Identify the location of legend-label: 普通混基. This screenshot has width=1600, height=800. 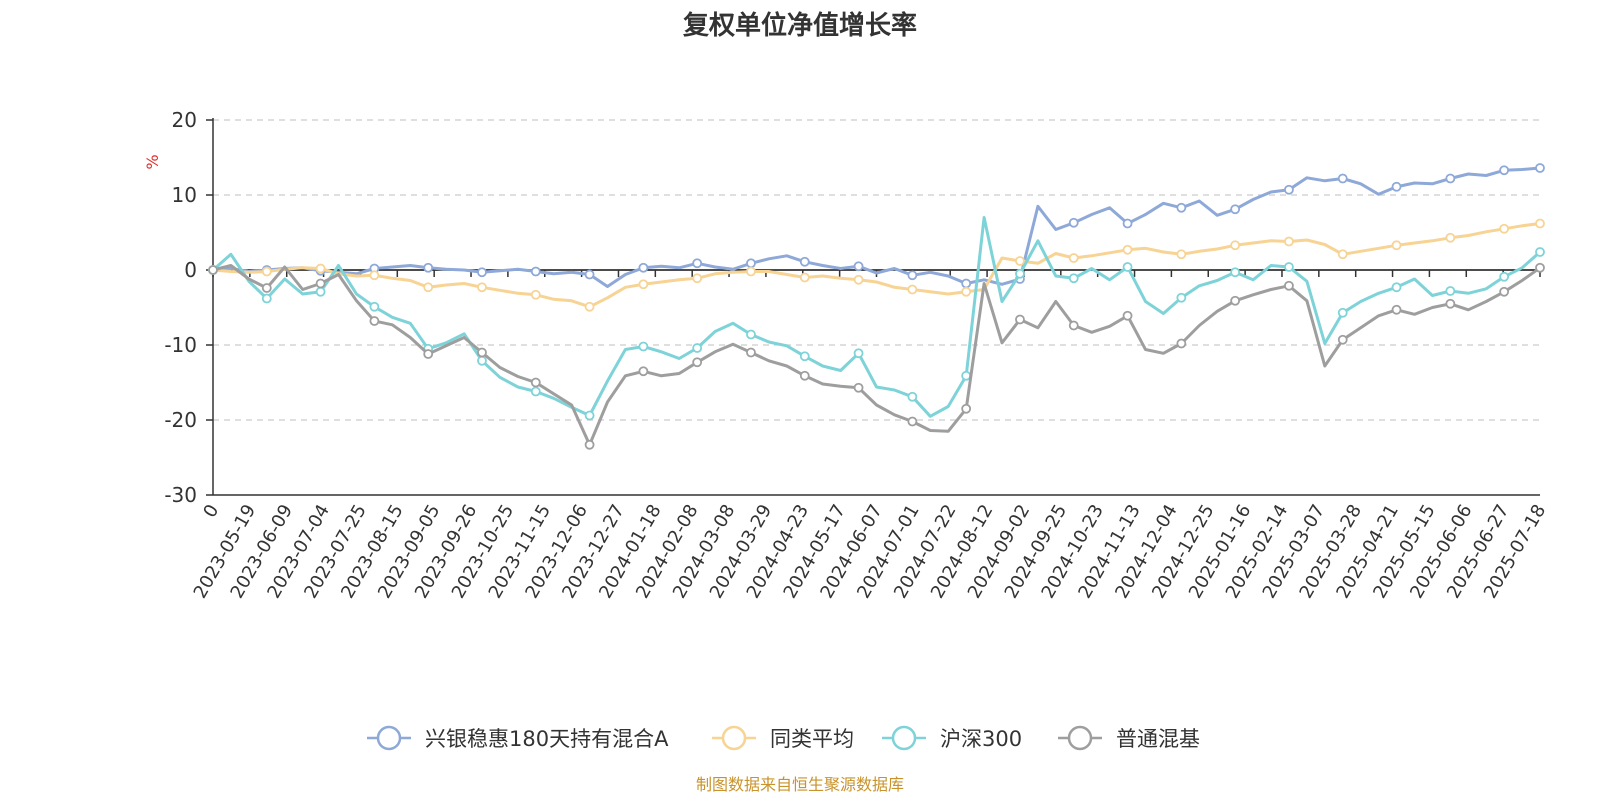
(1158, 739).